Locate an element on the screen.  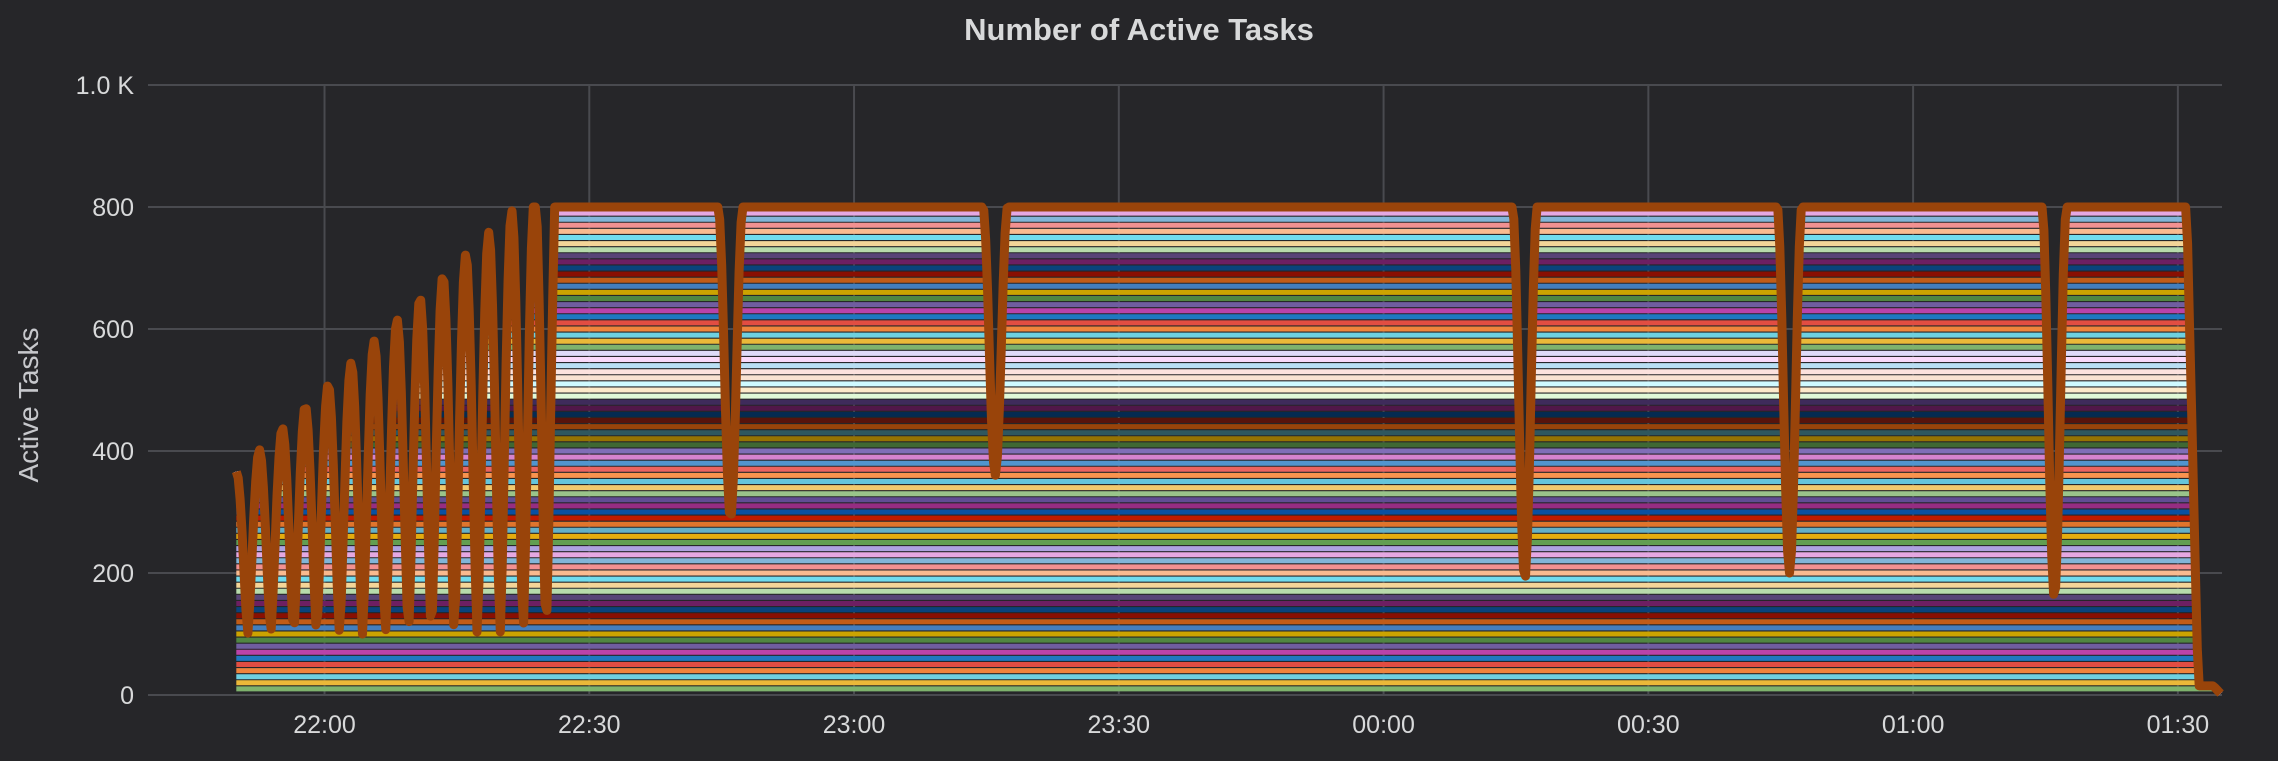
y-tick-label: 400 is located at coordinates (113, 452).